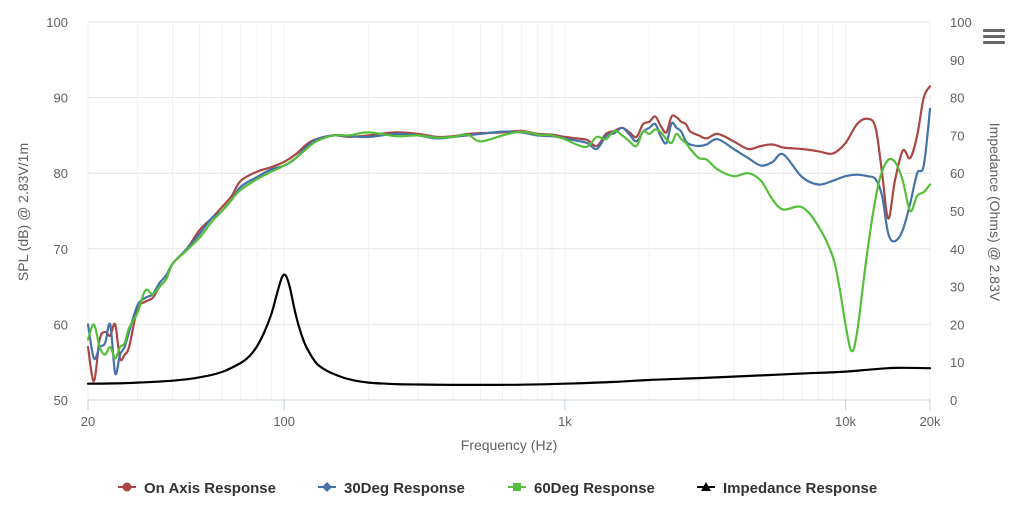  I want to click on y2-tick-label: 90, so click(957, 60).